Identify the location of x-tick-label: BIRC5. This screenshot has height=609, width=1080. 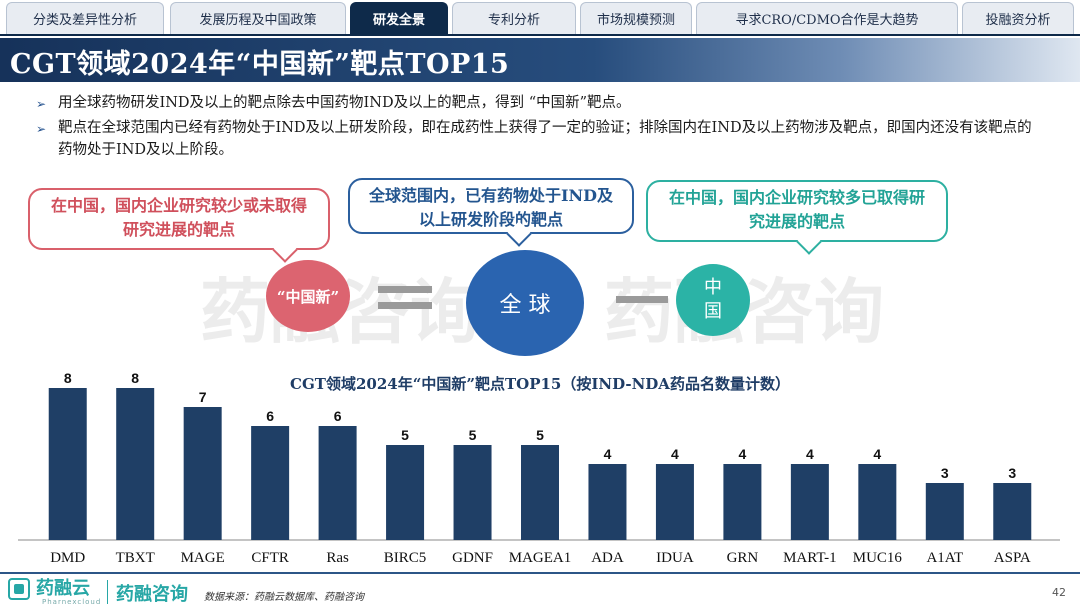
(405, 558).